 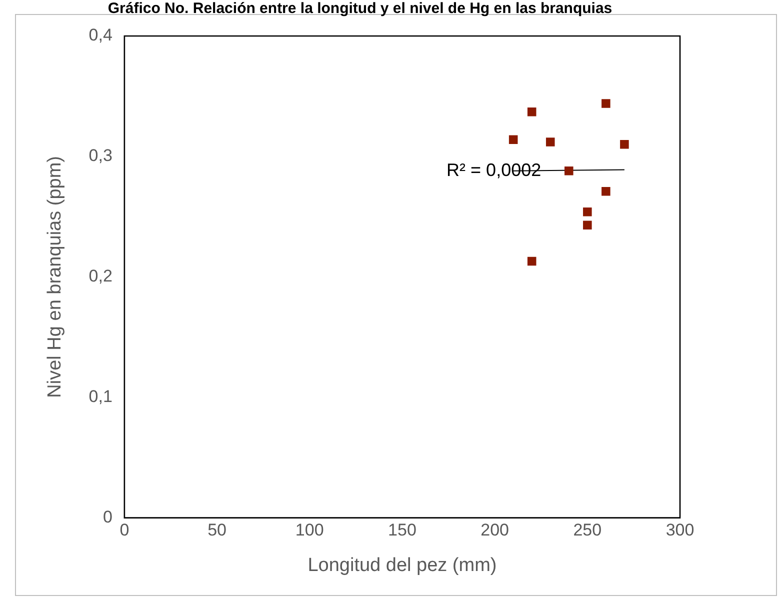 I want to click on y-tick-label: 0,3, so click(x=100, y=156).